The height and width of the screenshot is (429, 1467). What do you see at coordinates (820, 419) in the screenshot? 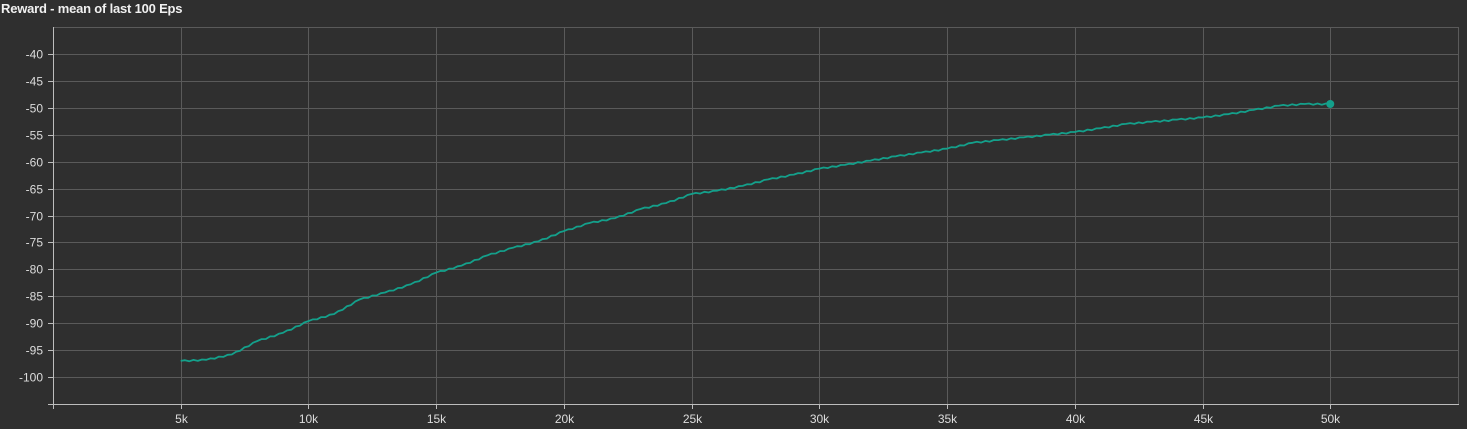
I see `x-tick-label: 30k` at bounding box center [820, 419].